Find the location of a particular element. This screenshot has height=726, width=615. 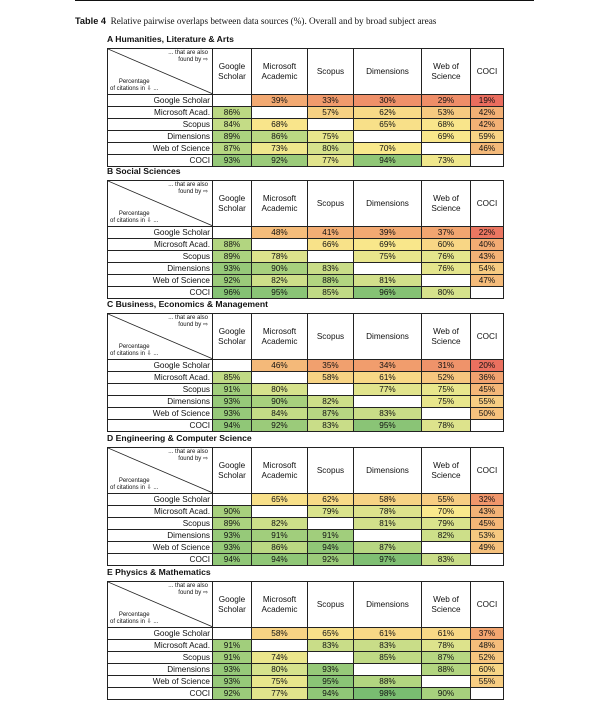

overlap-cell: 32% is located at coordinates (487, 499).